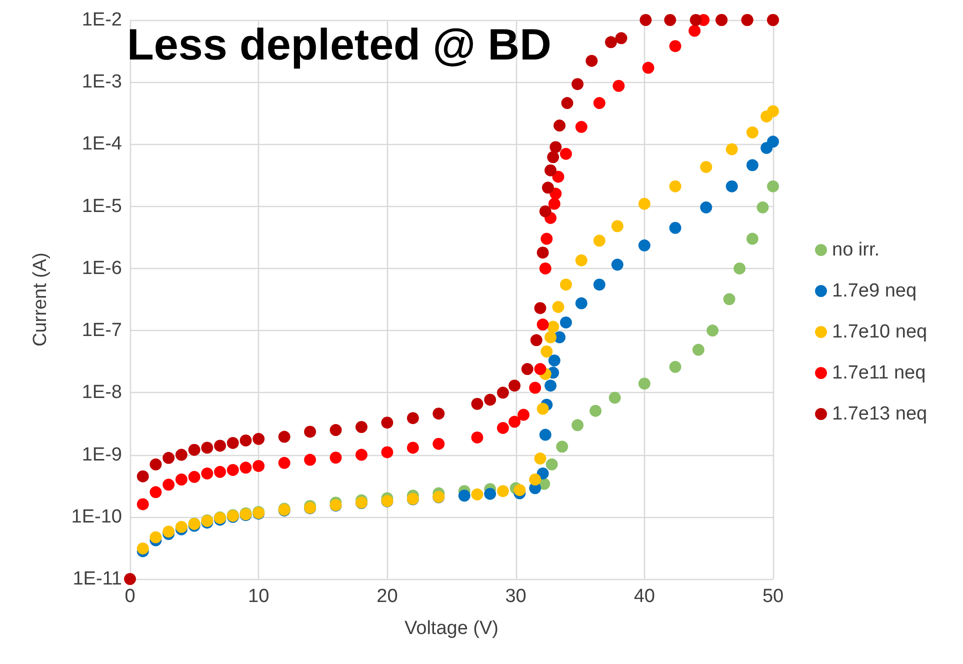  What do you see at coordinates (879, 373) in the screenshot?
I see `legend-label: 1.7e11 neq` at bounding box center [879, 373].